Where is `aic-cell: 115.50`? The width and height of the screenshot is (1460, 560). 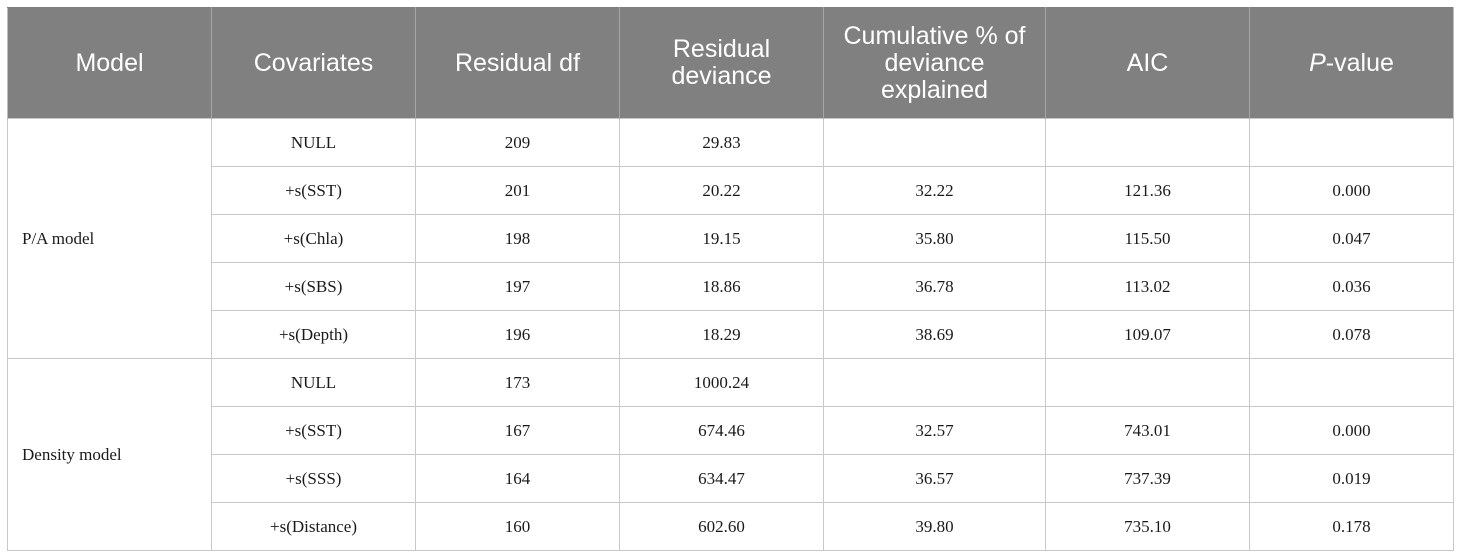 aic-cell: 115.50 is located at coordinates (1147, 238).